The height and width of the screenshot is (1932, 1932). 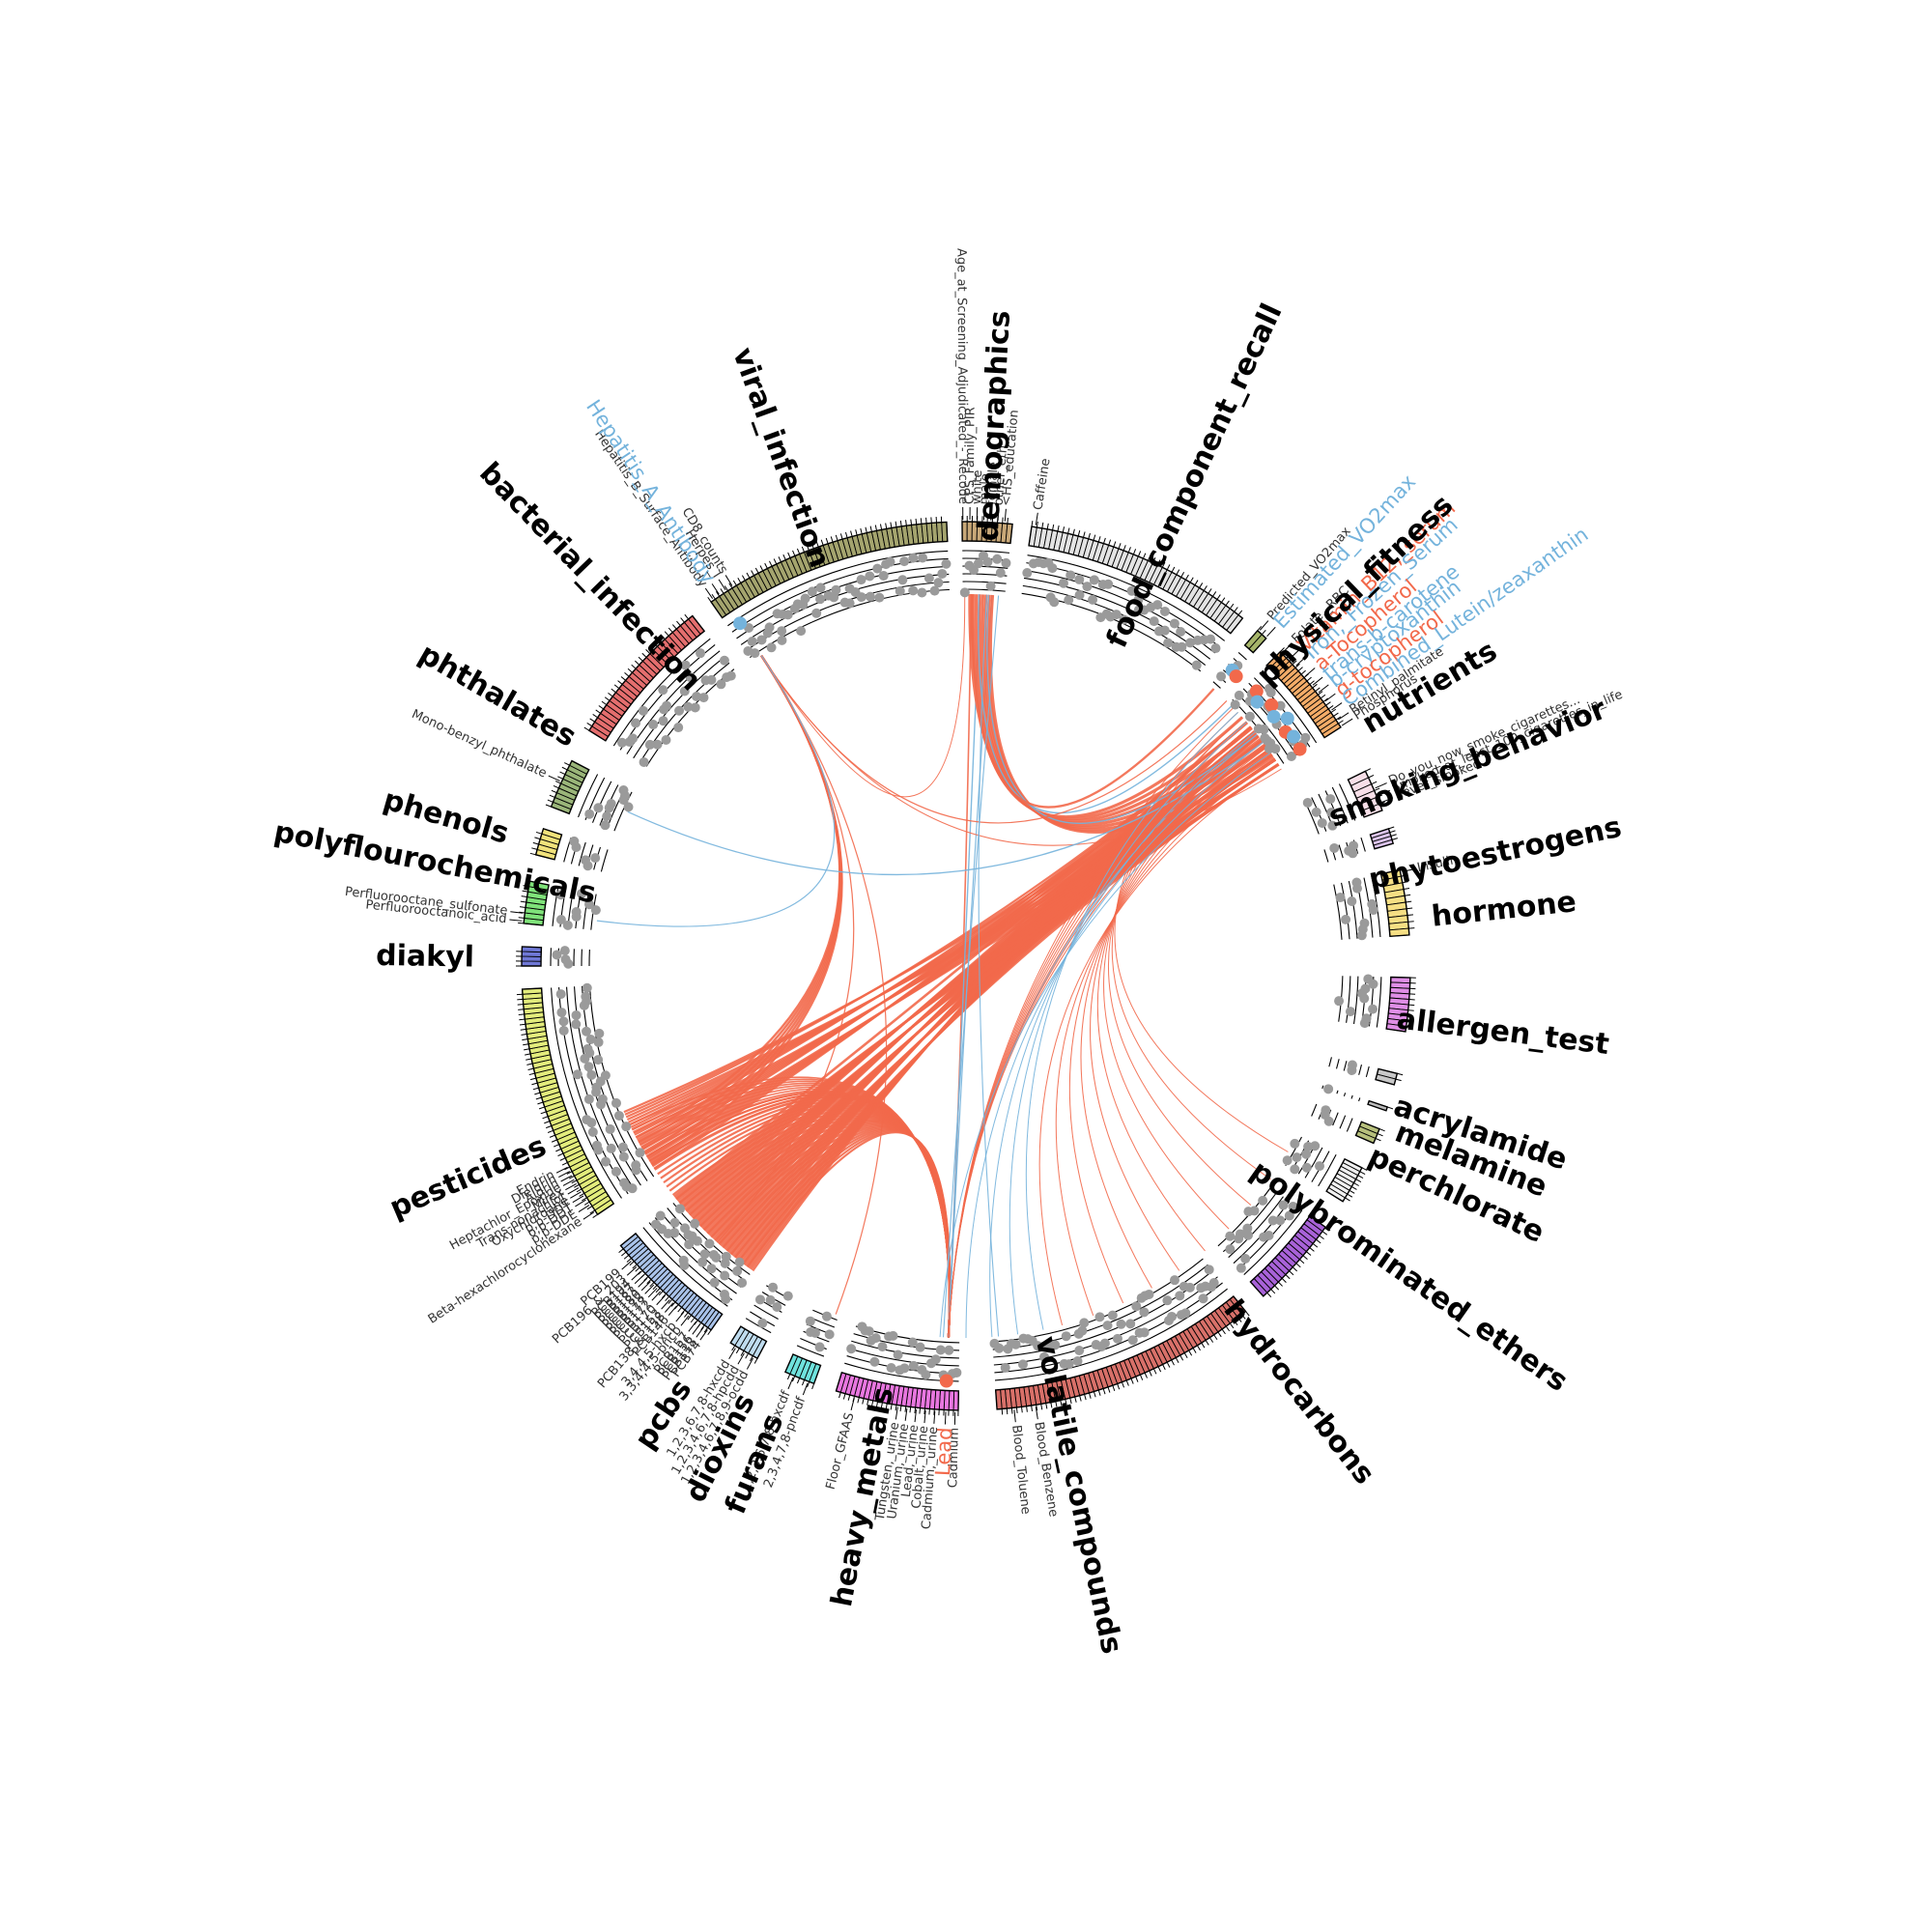 I want to click on variable-label: Cadmium, so click(x=954, y=1458).